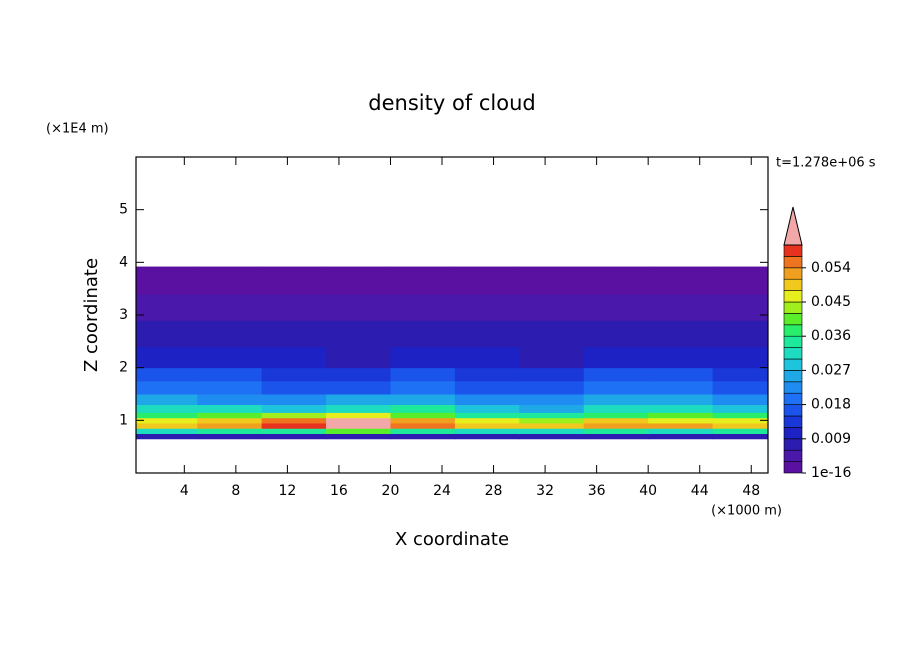  I want to click on x-tick-label: 48, so click(751, 491).